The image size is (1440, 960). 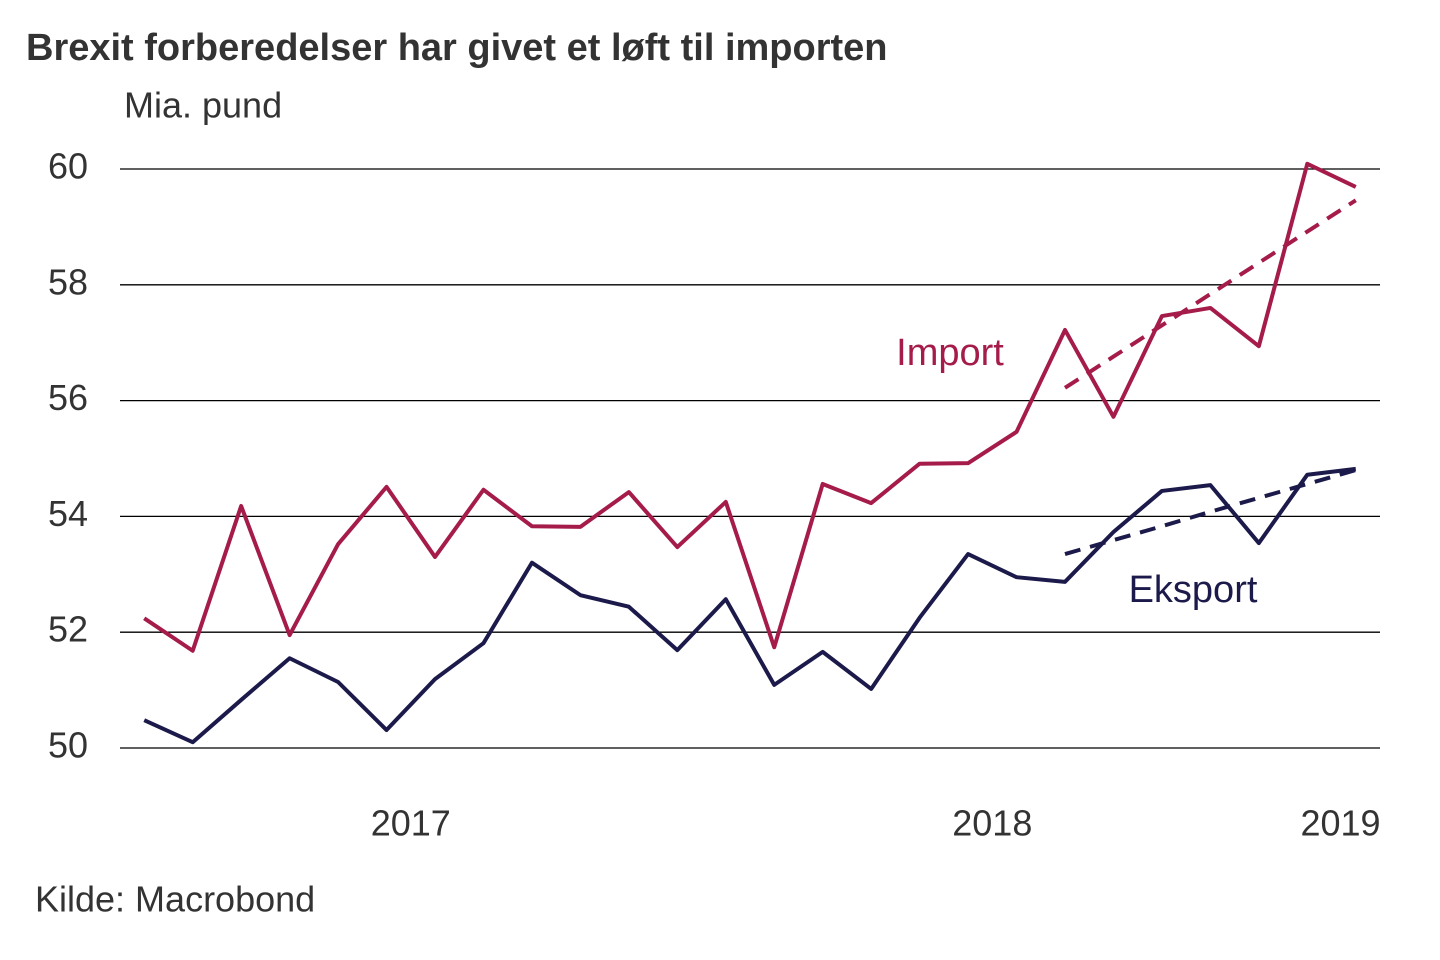 What do you see at coordinates (68, 745) in the screenshot?
I see `y-tick-label: 50` at bounding box center [68, 745].